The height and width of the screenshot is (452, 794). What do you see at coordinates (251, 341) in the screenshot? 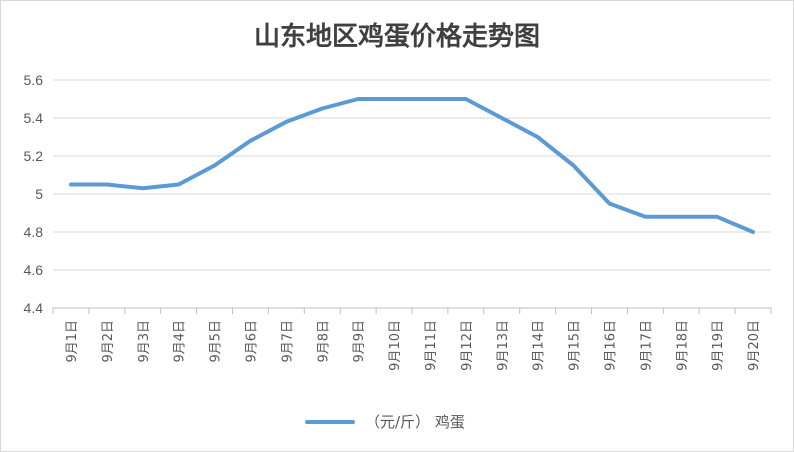
I see `x-tick-label: 9月6日` at bounding box center [251, 341].